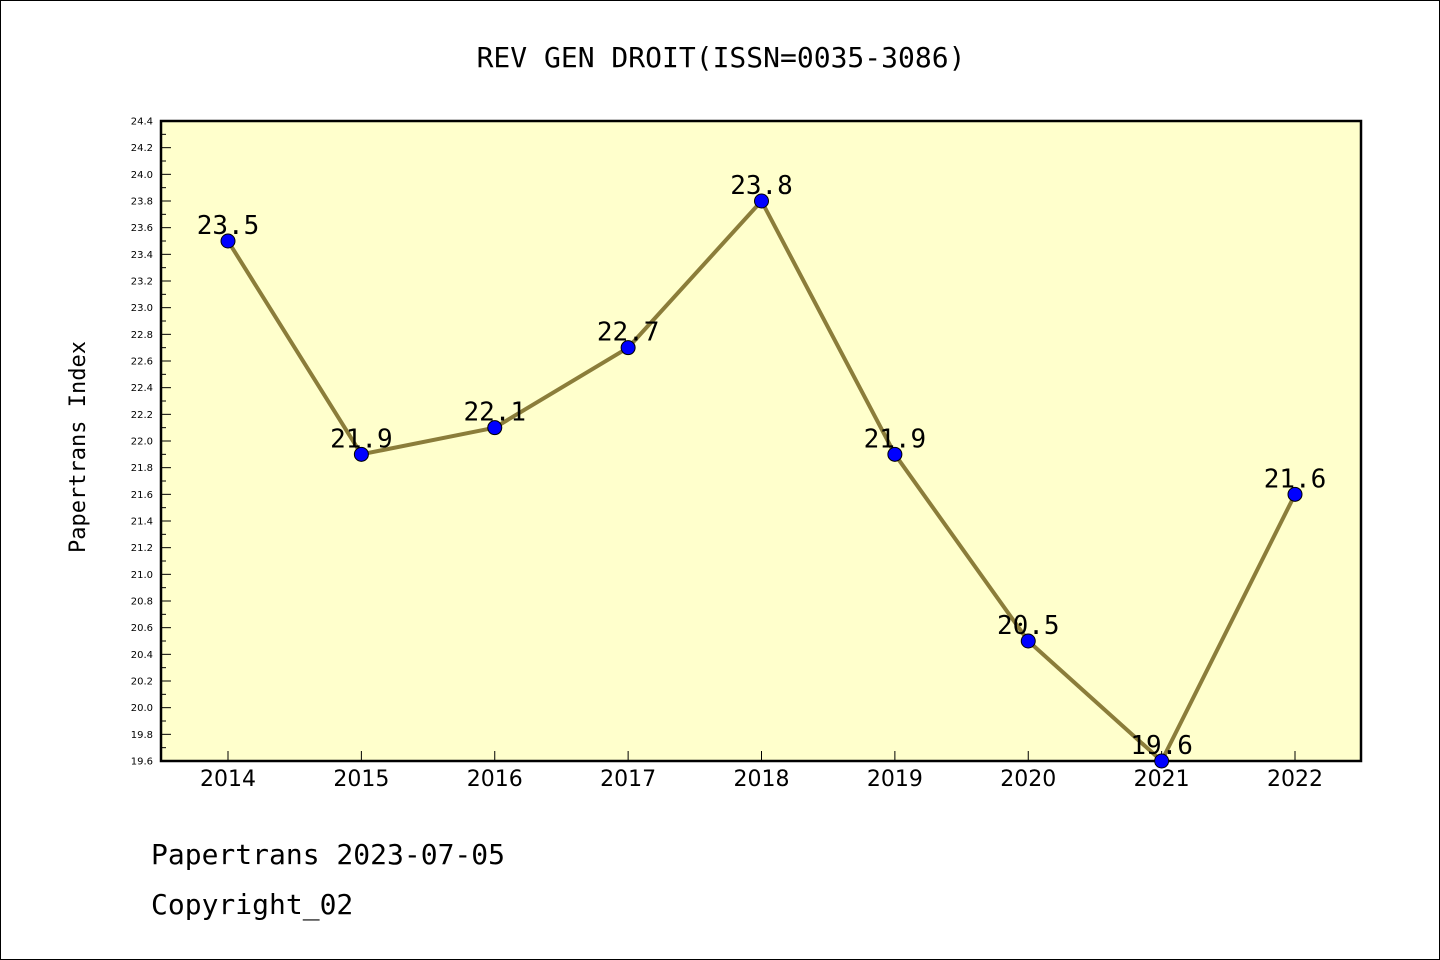 The image size is (1440, 960). What do you see at coordinates (252, 905) in the screenshot?
I see `footer-copyright: Copyright_02` at bounding box center [252, 905].